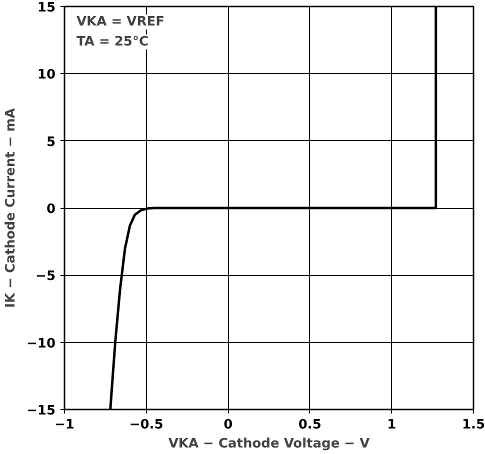  I want to click on x-tick-label: 0.5, so click(310, 425).